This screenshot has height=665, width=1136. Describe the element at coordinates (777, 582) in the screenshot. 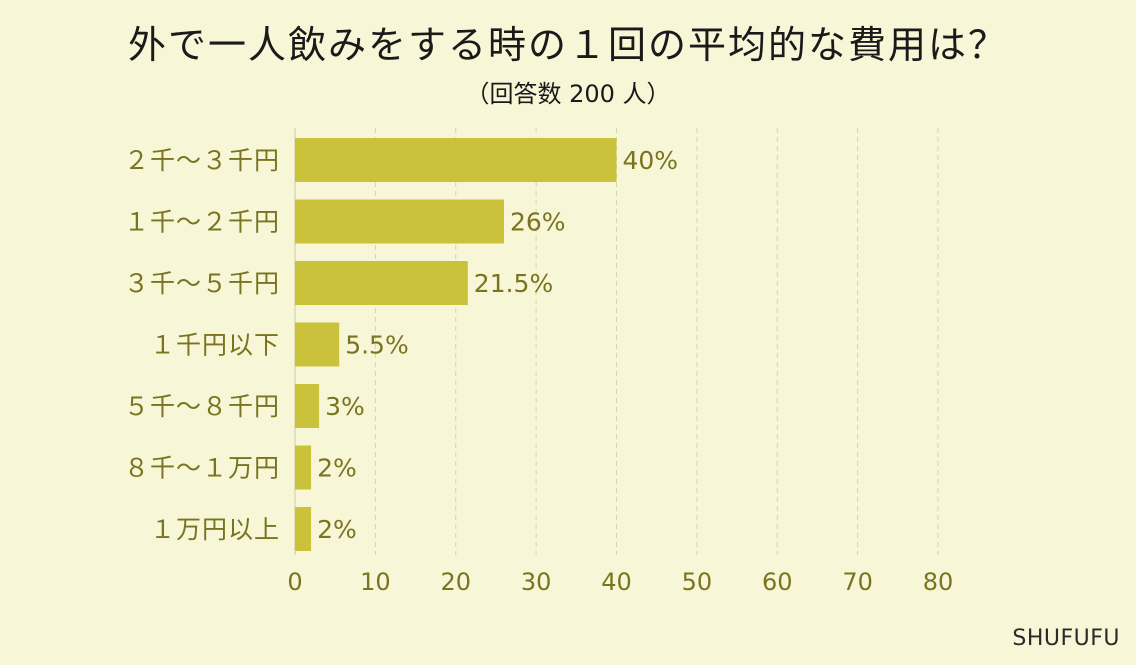

I see `x-tick-label: 60` at that location.